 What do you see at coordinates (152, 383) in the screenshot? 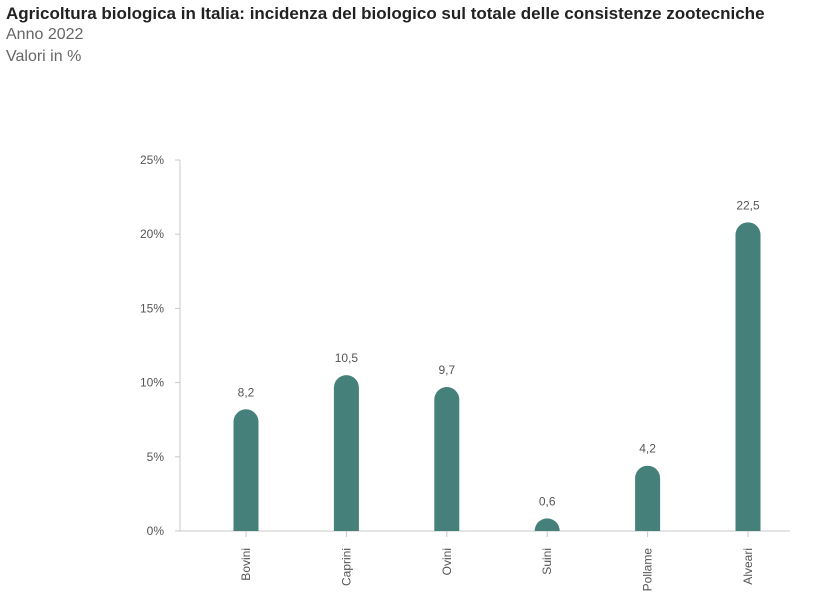
I see `y-tick-label: 10%` at bounding box center [152, 383].